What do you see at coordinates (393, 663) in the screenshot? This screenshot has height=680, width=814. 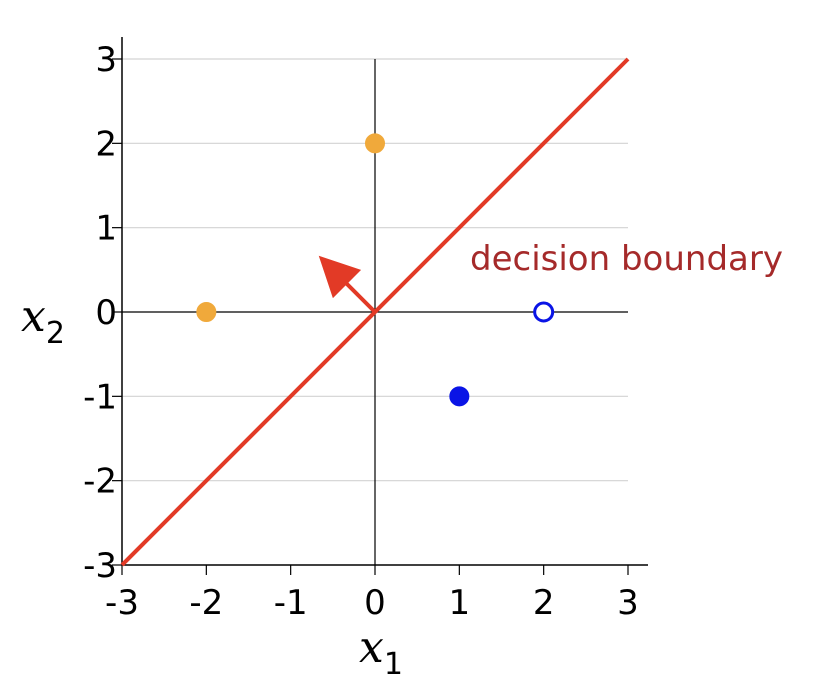 I see `x-axis-title-subscript: 1` at bounding box center [393, 663].